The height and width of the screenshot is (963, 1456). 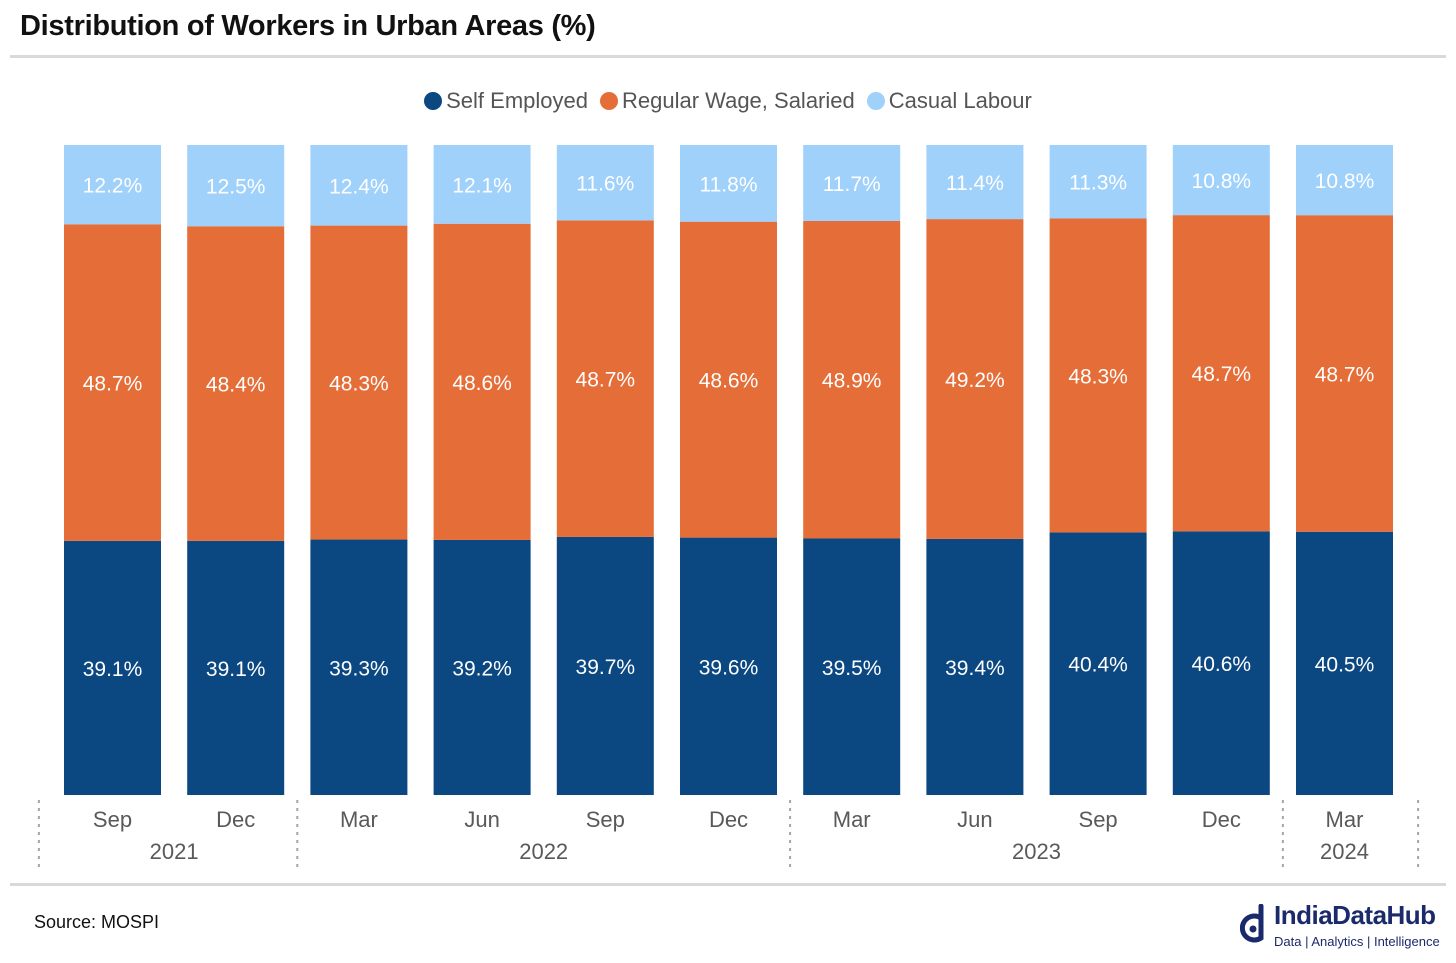 What do you see at coordinates (960, 100) in the screenshot?
I see `legend-label-casual-labour: Casual Labour` at bounding box center [960, 100].